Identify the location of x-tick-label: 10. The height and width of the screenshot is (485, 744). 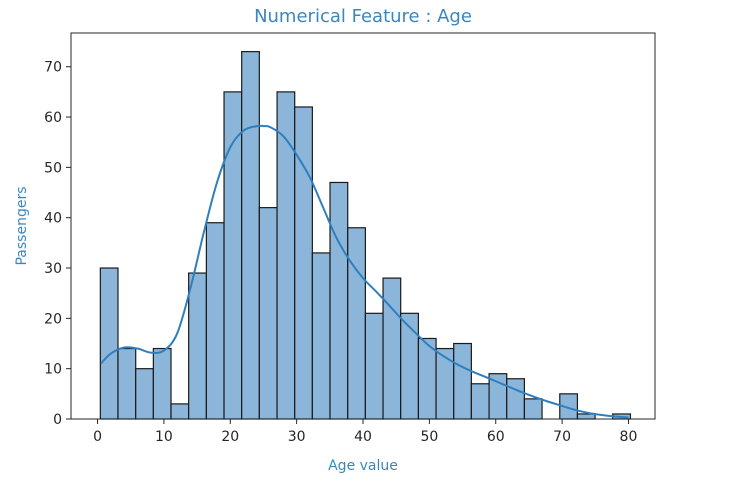
(164, 437).